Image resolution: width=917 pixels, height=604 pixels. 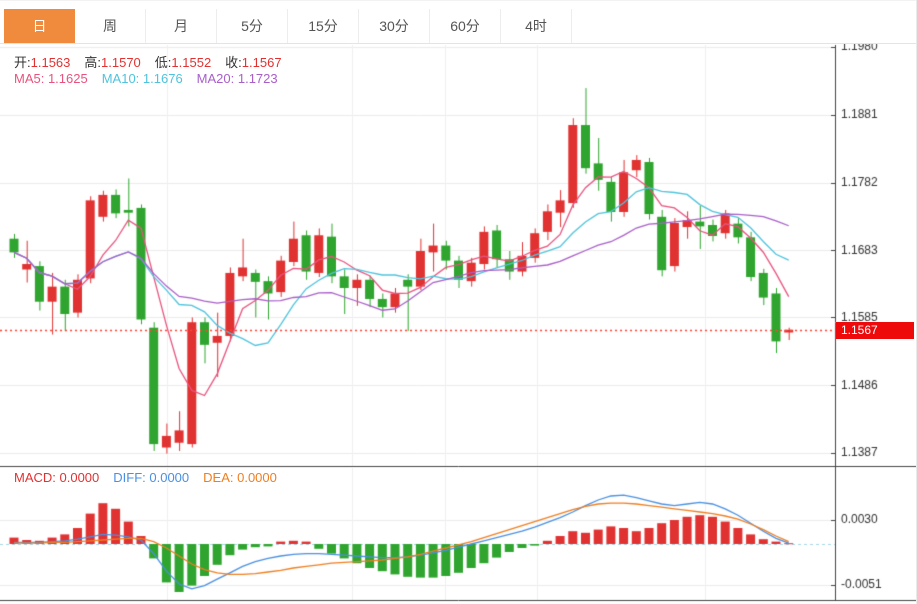 I want to click on ohlc-item: 低:1.1552, so click(x=183, y=62).